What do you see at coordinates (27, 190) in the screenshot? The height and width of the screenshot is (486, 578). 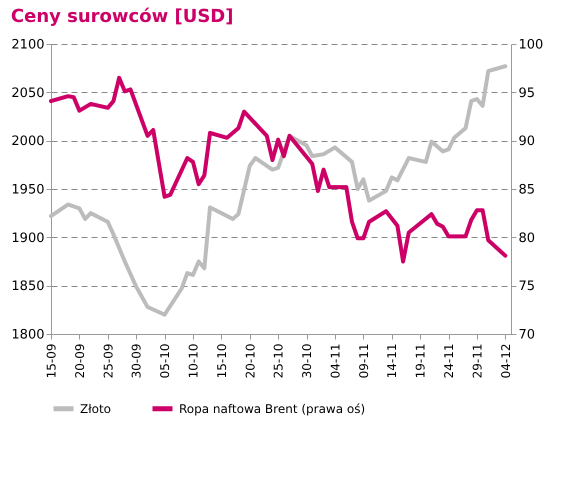 I see `y-tick-label: 1950` at bounding box center [27, 190].